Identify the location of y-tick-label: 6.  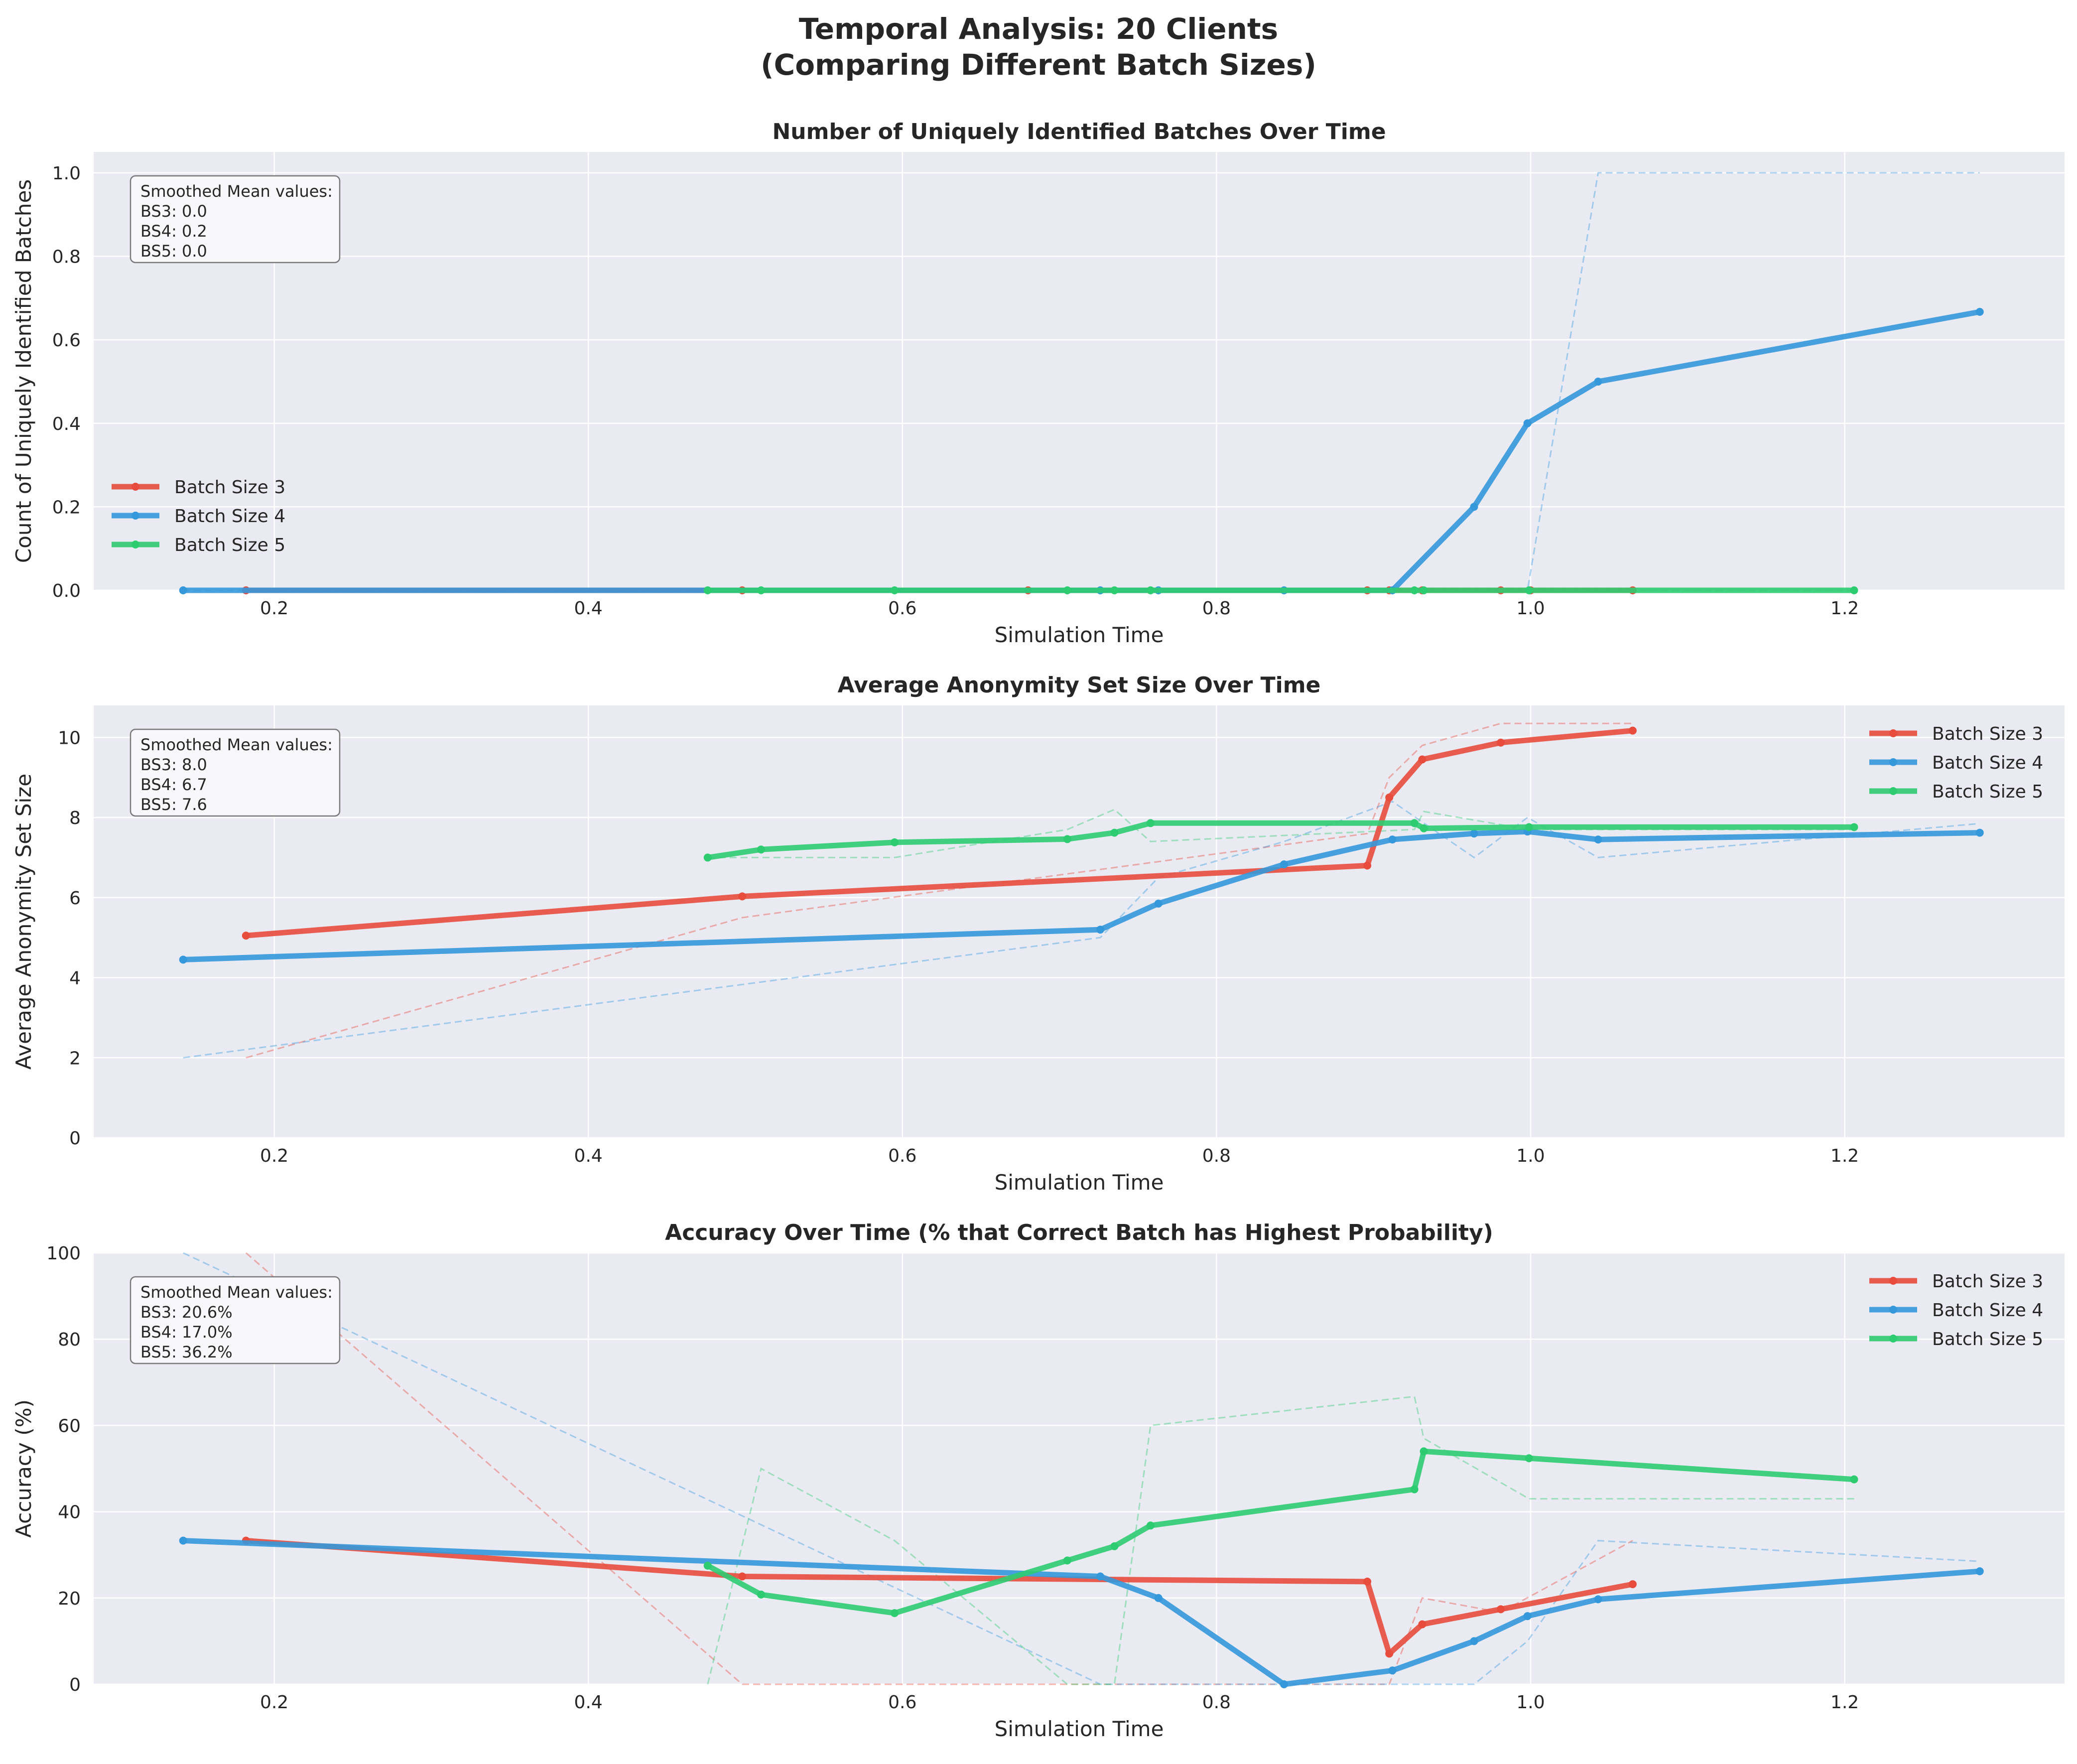
(75, 899).